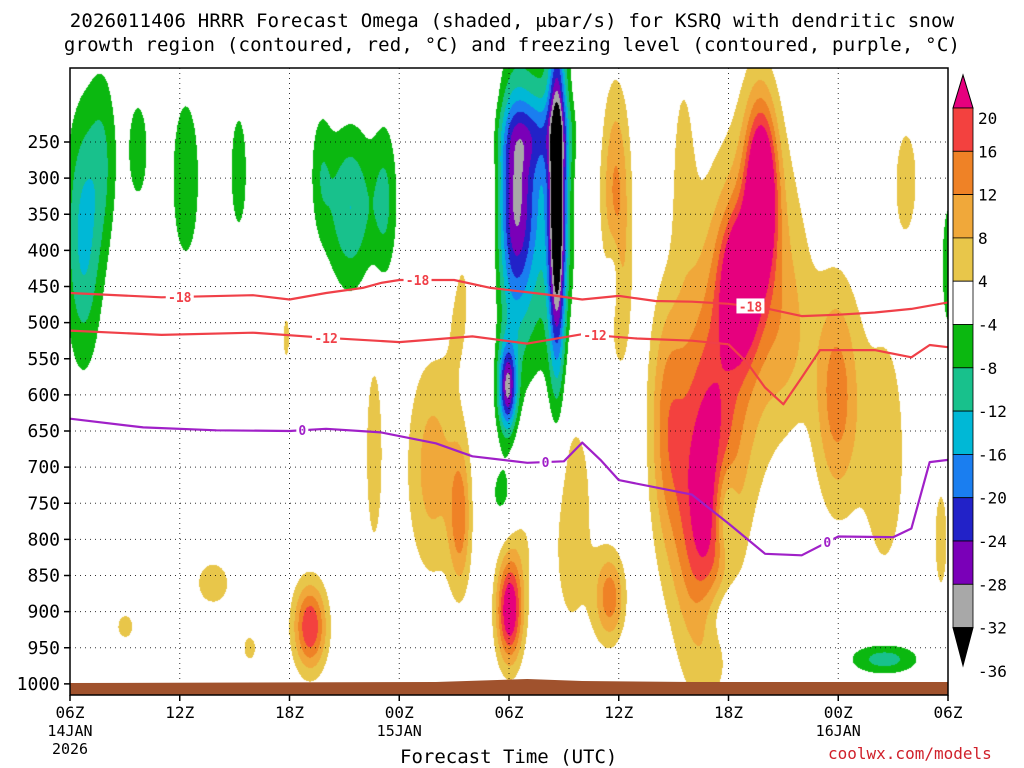 This screenshot has width=1024, height=768. I want to click on x-tick-label-6: 12Z, so click(179, 712).